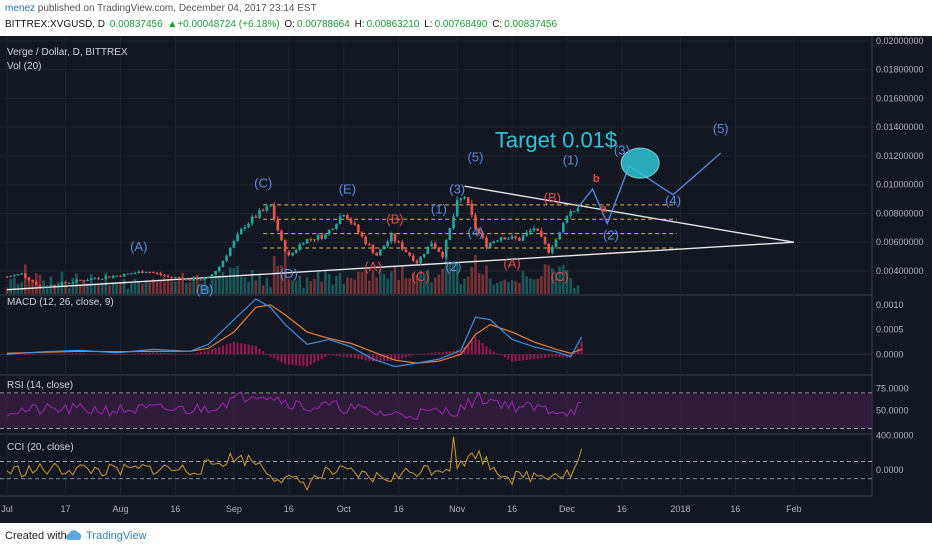 This screenshot has width=932, height=550. Describe the element at coordinates (116, 536) in the screenshot. I see `tradingview-brand-link: TradingView` at that location.